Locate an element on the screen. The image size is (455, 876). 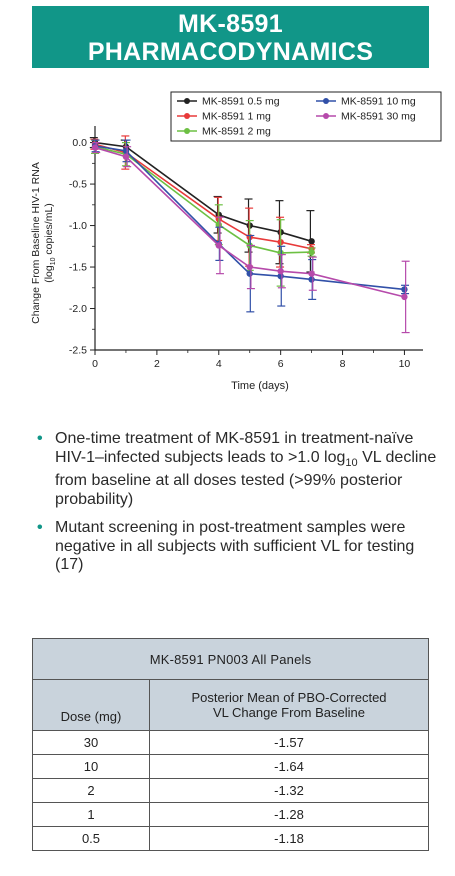
table-cell-dose: 10 is located at coordinates (91, 766).